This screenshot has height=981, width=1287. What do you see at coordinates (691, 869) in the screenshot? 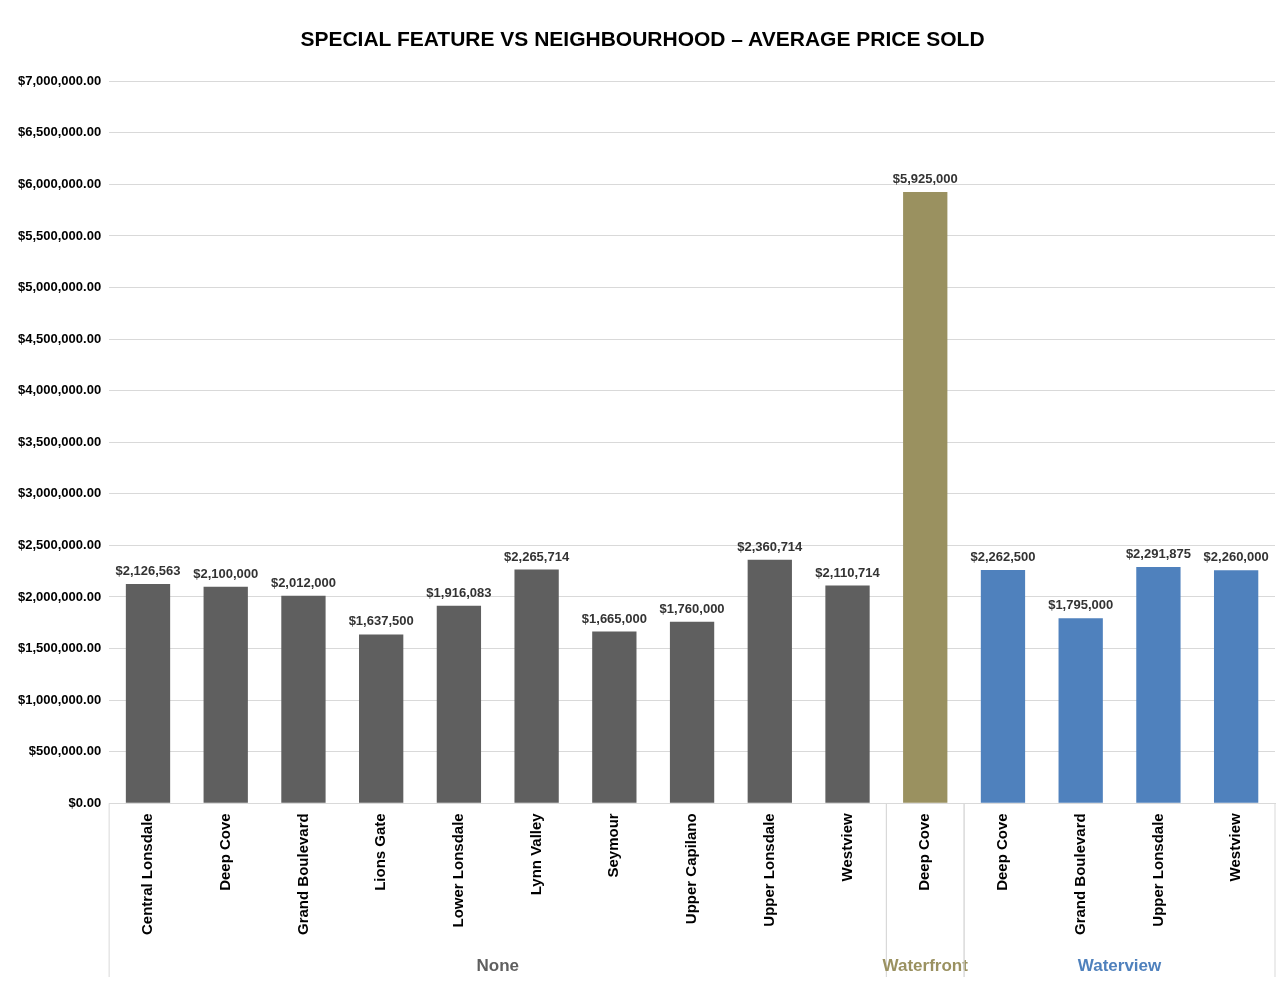
I see `x-tick-label: Upper Capilano` at bounding box center [691, 869].